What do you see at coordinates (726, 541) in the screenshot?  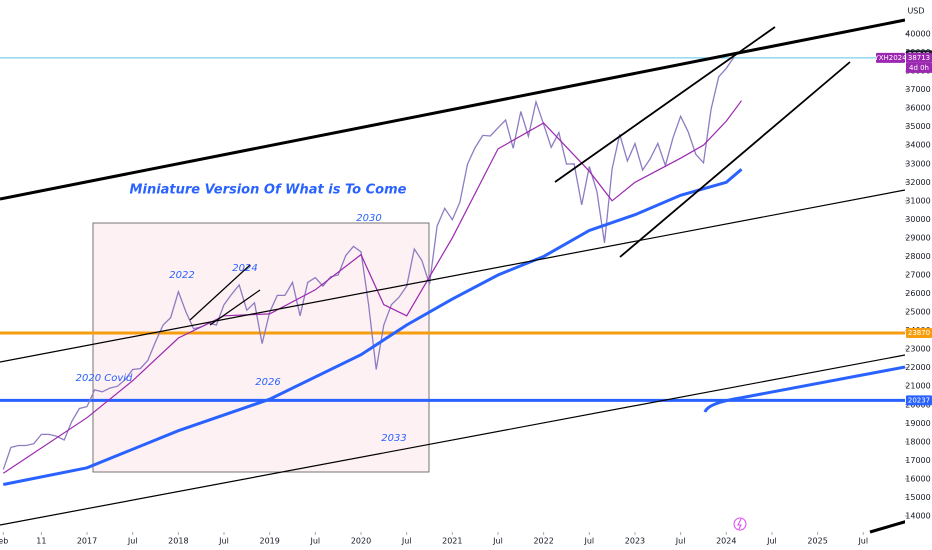 I see `x-tick-label: 2024` at bounding box center [726, 541].